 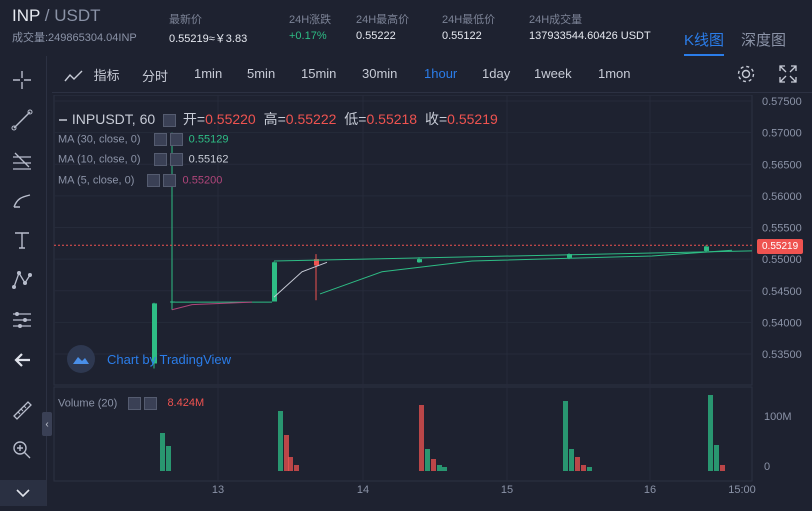 I want to click on ma30-legend: MA (30, close, 0) 0.55129, so click(x=143, y=139).